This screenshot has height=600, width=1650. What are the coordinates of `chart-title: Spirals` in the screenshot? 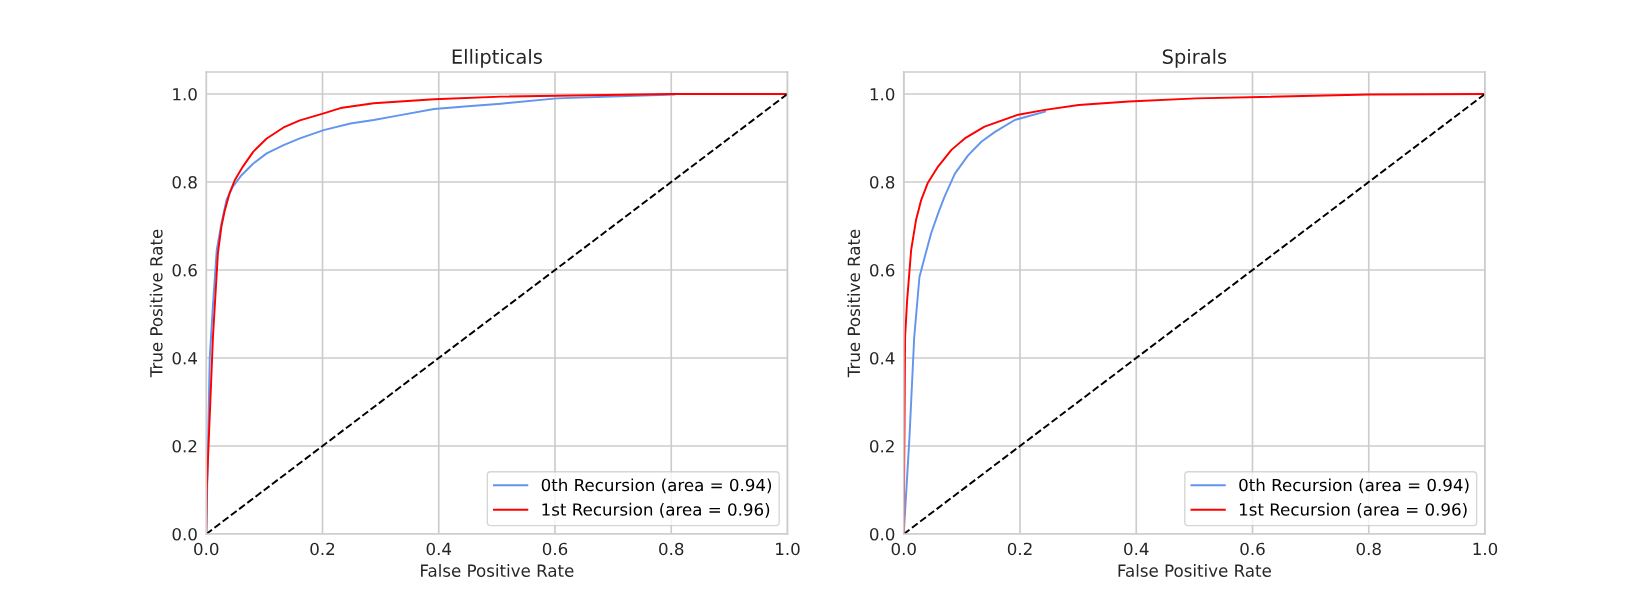 It's located at (1194, 58).